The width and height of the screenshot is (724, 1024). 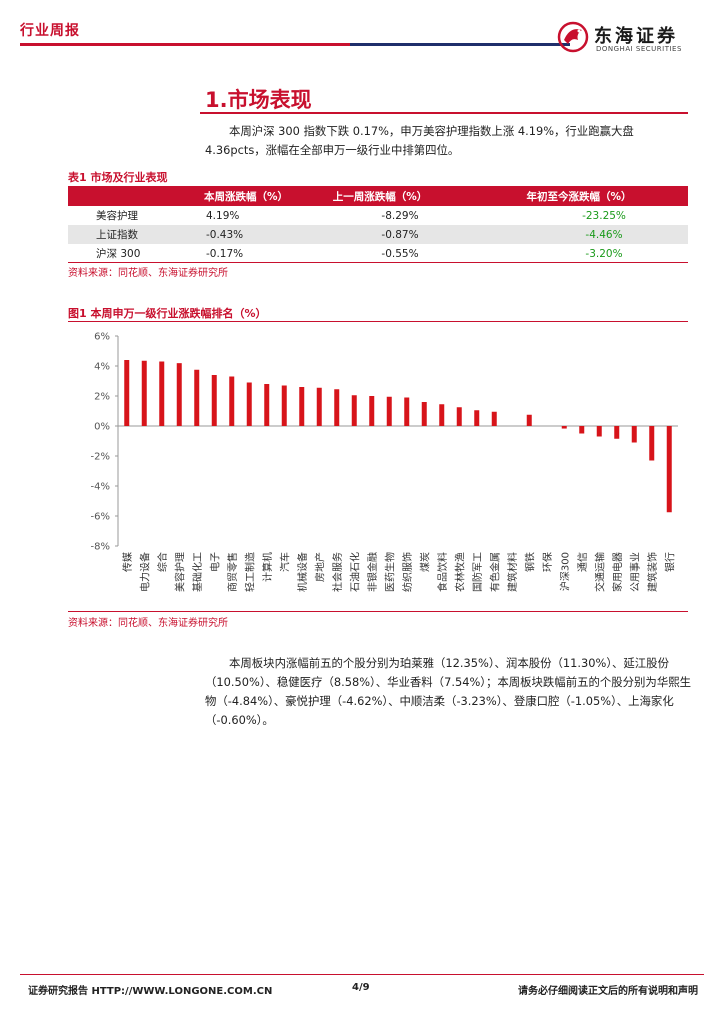 What do you see at coordinates (102, 337) in the screenshot?
I see `y-tick-label: 6%` at bounding box center [102, 337].